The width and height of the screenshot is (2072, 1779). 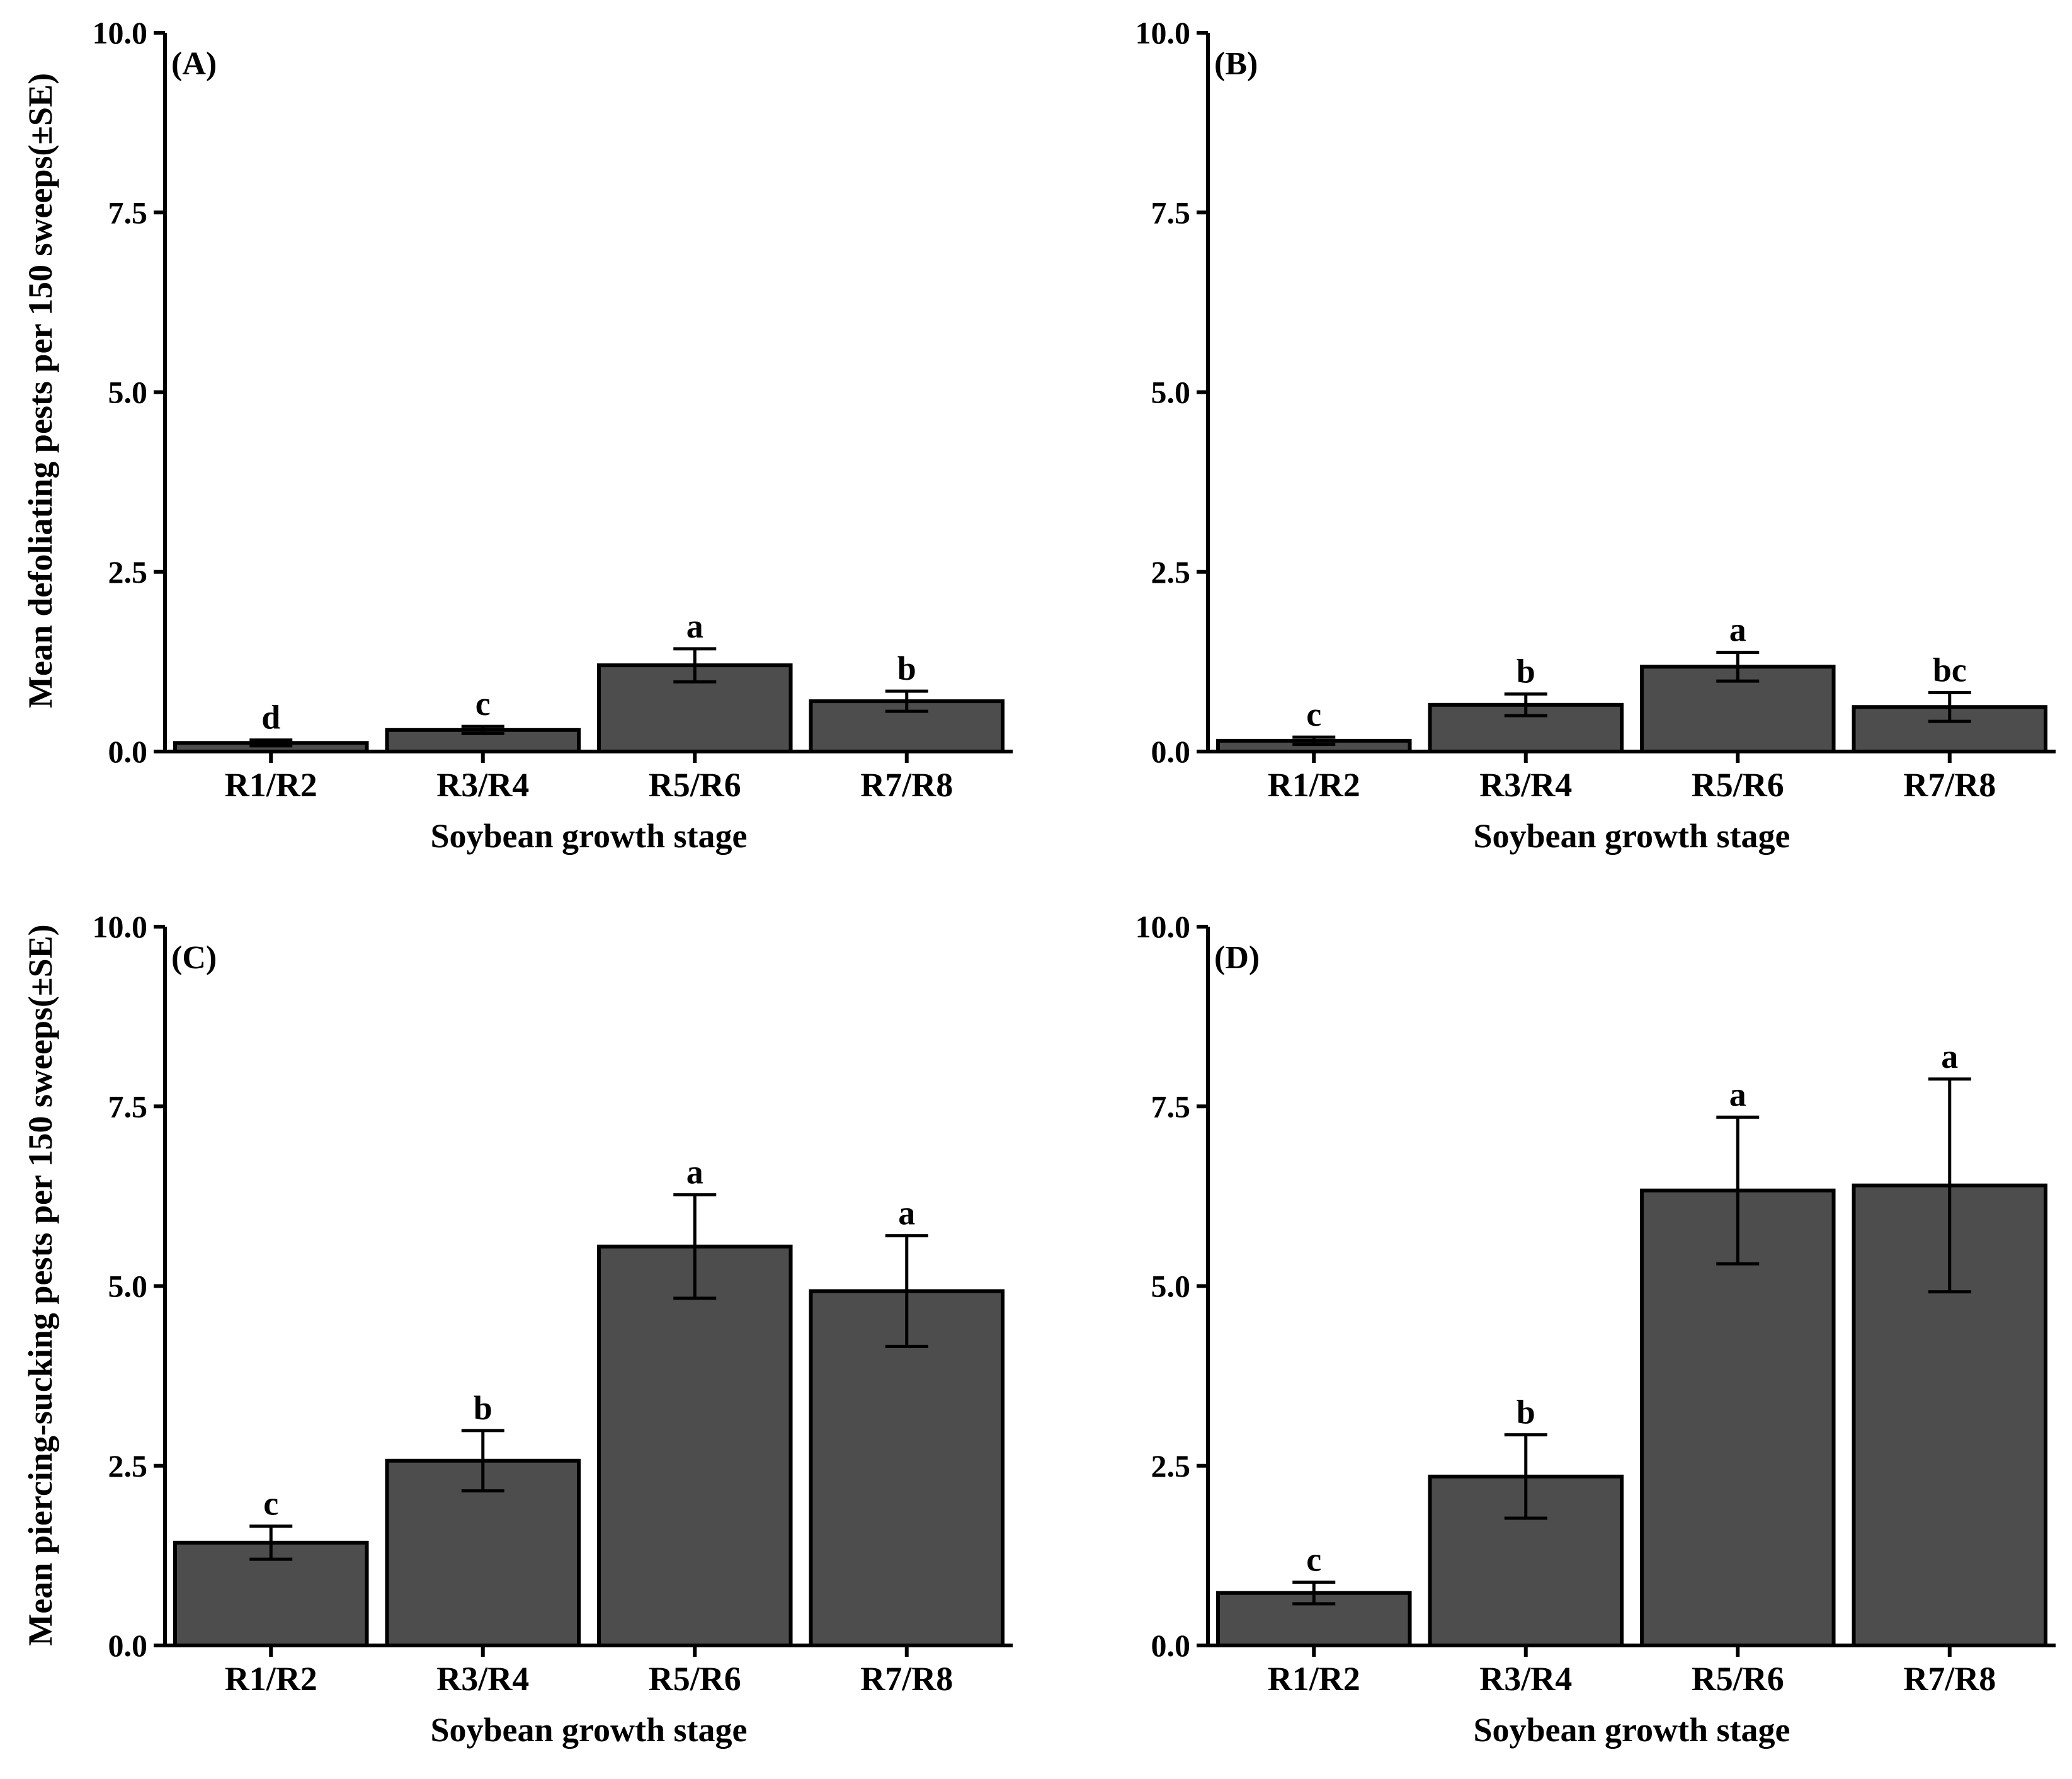 I want to click on panel-label: (D), so click(x=1237, y=958).